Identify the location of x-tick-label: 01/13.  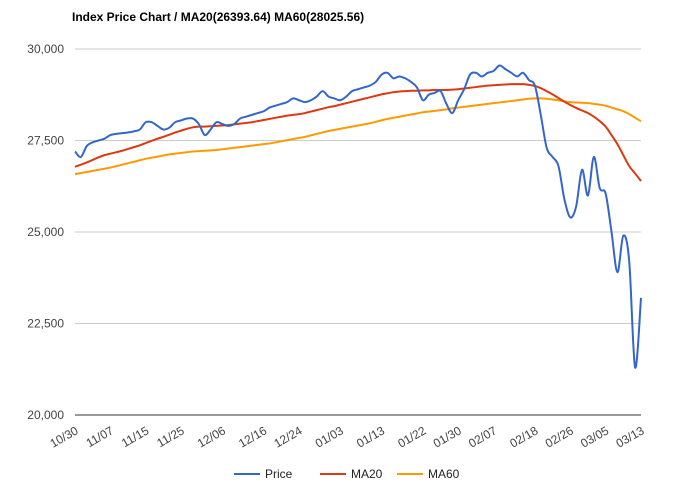
(370, 436).